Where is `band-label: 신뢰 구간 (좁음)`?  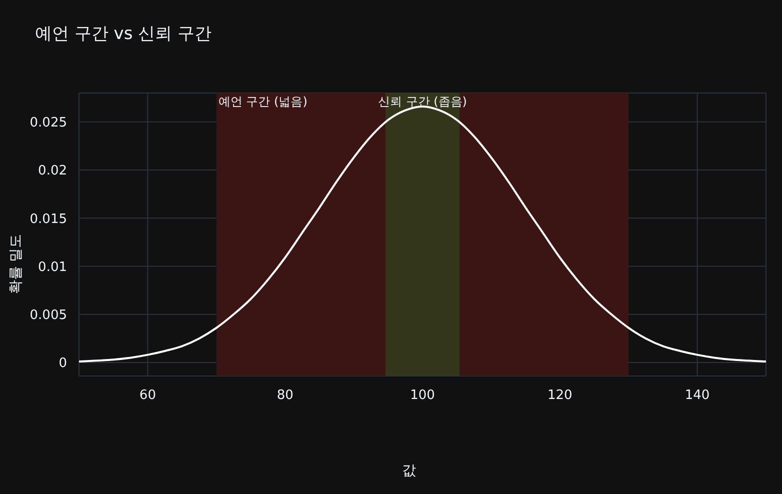 band-label: 신뢰 구간 (좁음) is located at coordinates (422, 101).